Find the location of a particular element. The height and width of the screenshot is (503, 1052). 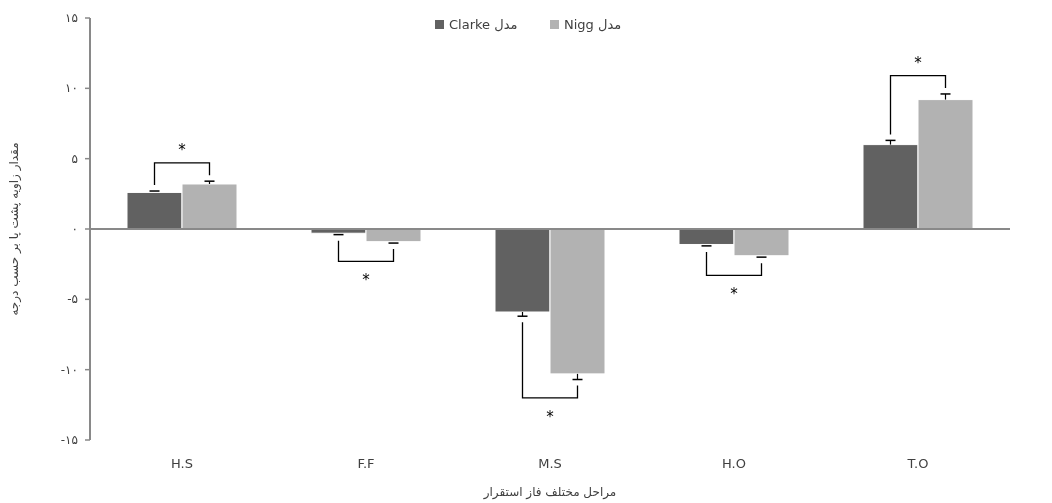

legend-label: مدل Clarke is located at coordinates (483, 24).